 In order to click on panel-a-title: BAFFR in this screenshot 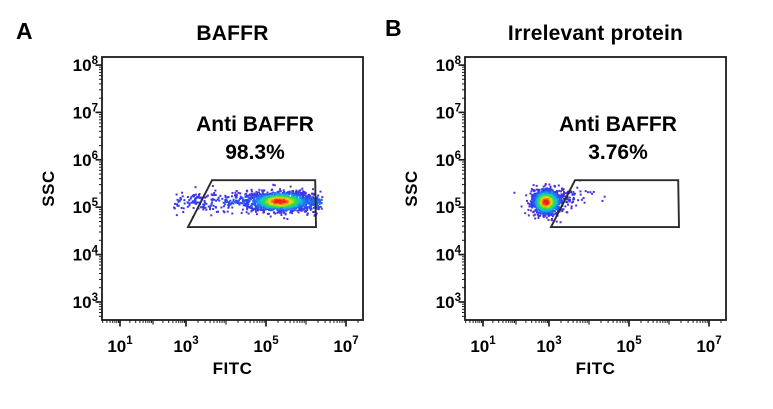, I will do `click(232, 33)`.